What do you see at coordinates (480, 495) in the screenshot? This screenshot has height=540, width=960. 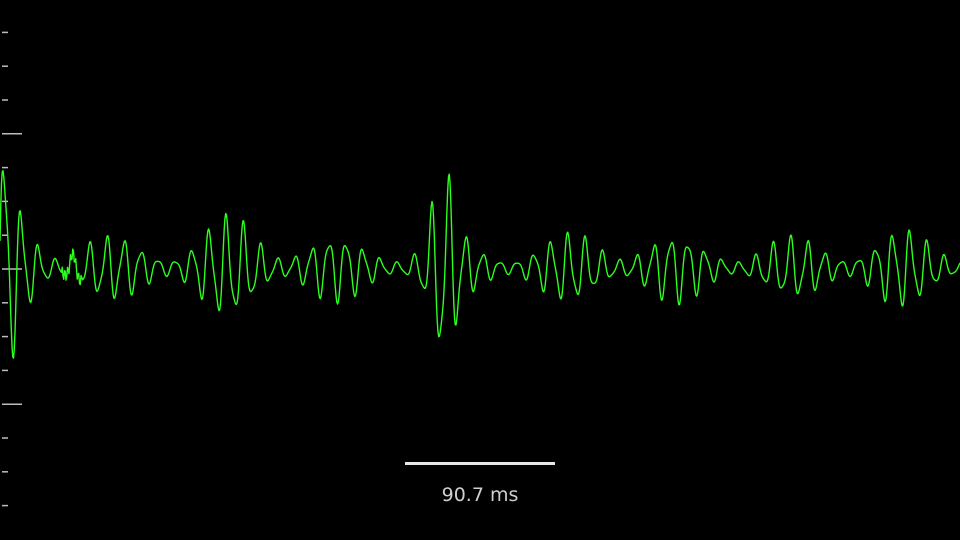 I see `time-scale-label: 90.7 ms` at bounding box center [480, 495].